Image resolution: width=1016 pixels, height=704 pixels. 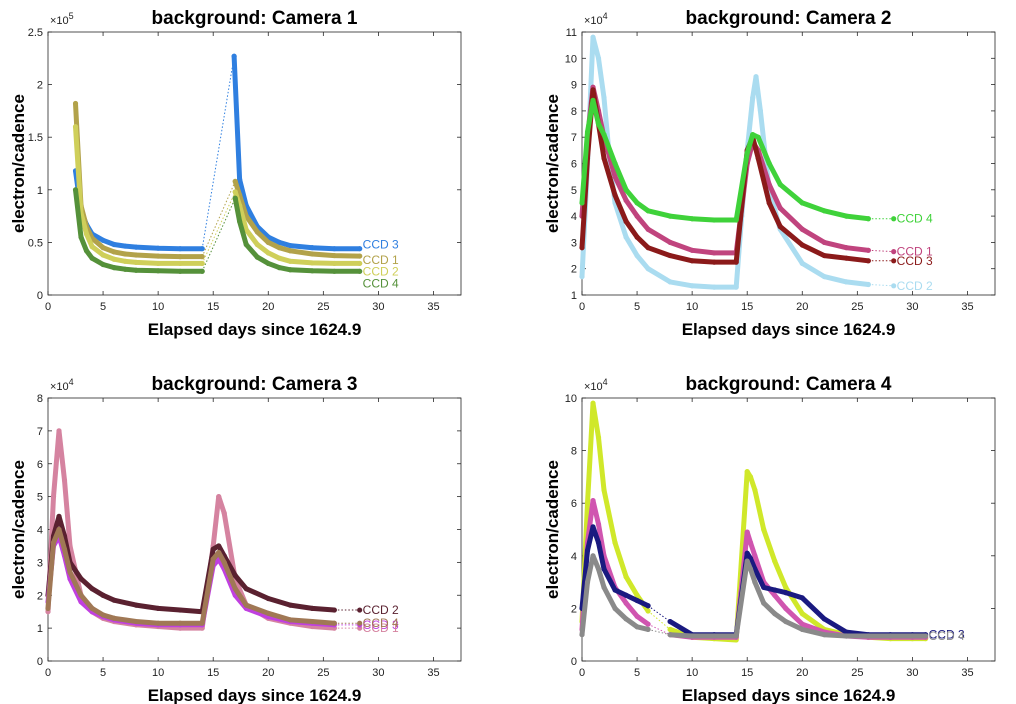 What do you see at coordinates (574, 504) in the screenshot?
I see `y-tick-label: 6` at bounding box center [574, 504].